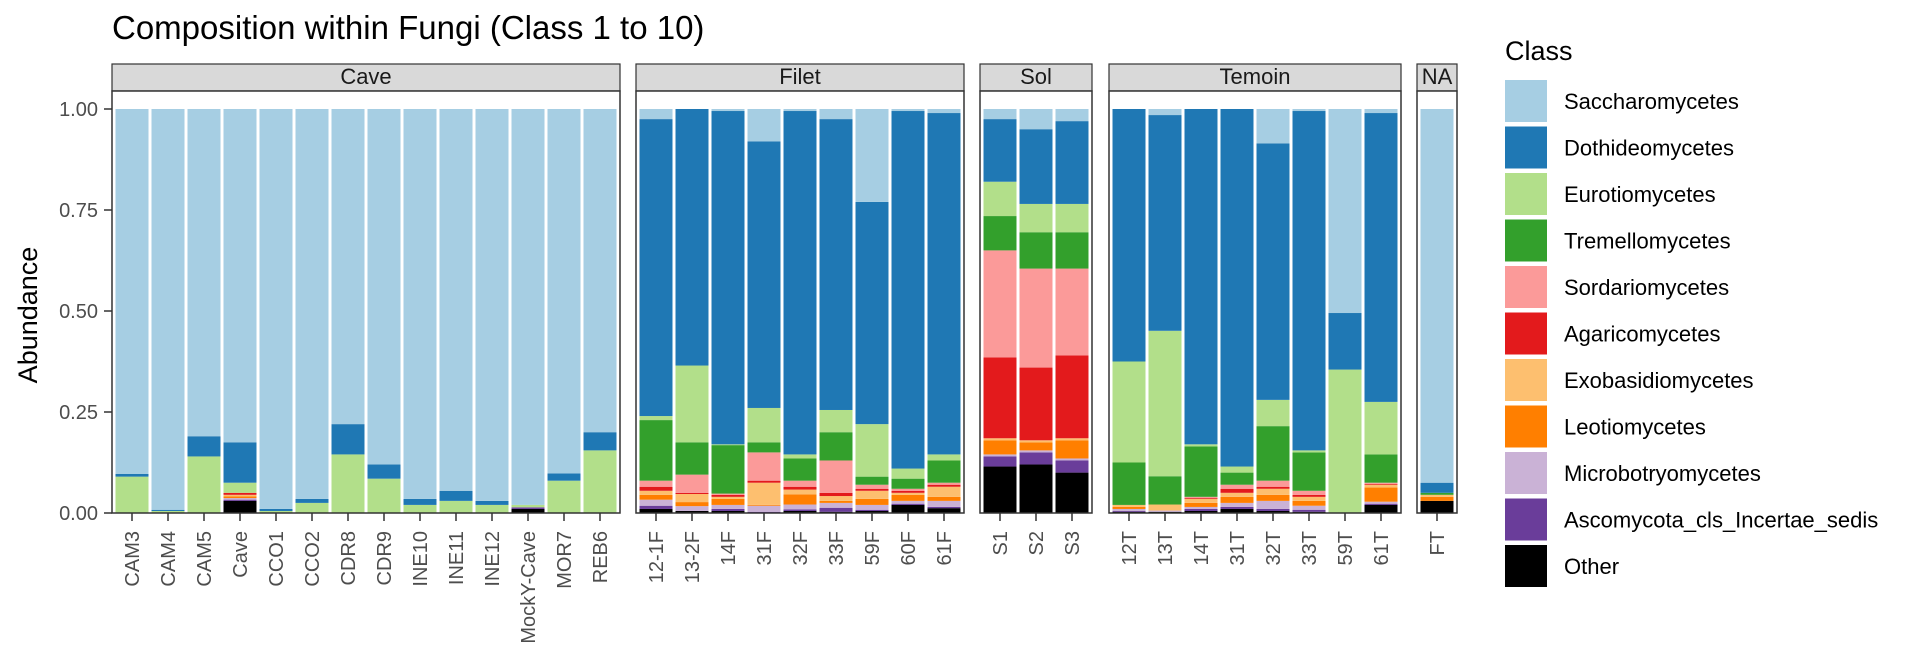 This screenshot has width=1920, height=672. I want to click on facet-strip-label: Sol, so click(1036, 76).